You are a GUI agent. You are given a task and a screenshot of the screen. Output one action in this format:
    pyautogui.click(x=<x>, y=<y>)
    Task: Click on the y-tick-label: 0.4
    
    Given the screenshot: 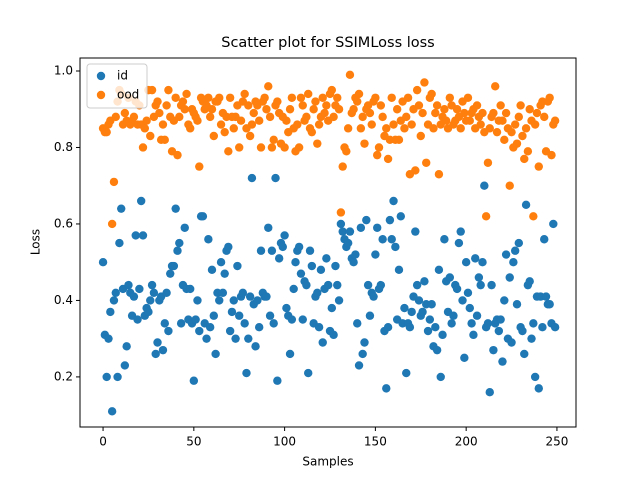 What is the action you would take?
    pyautogui.click(x=63, y=300)
    